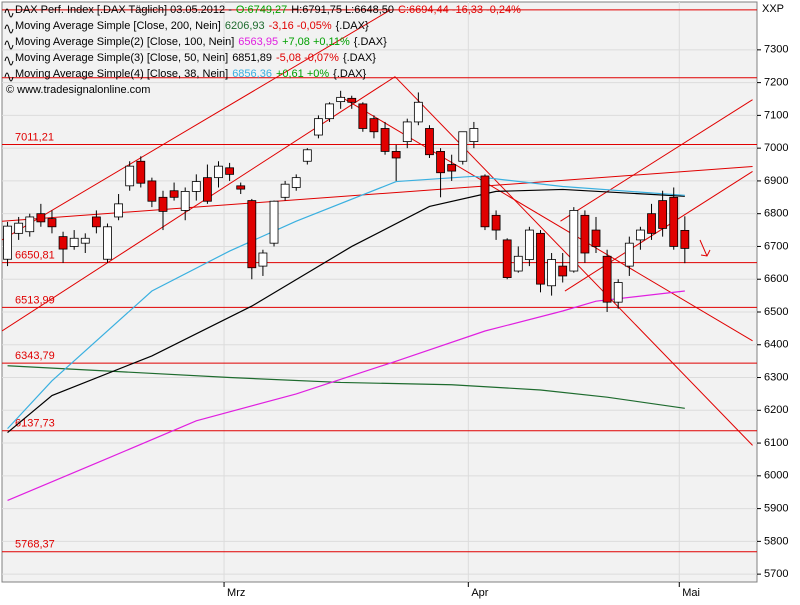  Describe the element at coordinates (245, 26) in the screenshot. I see `legend-readout: 6206,93` at that location.